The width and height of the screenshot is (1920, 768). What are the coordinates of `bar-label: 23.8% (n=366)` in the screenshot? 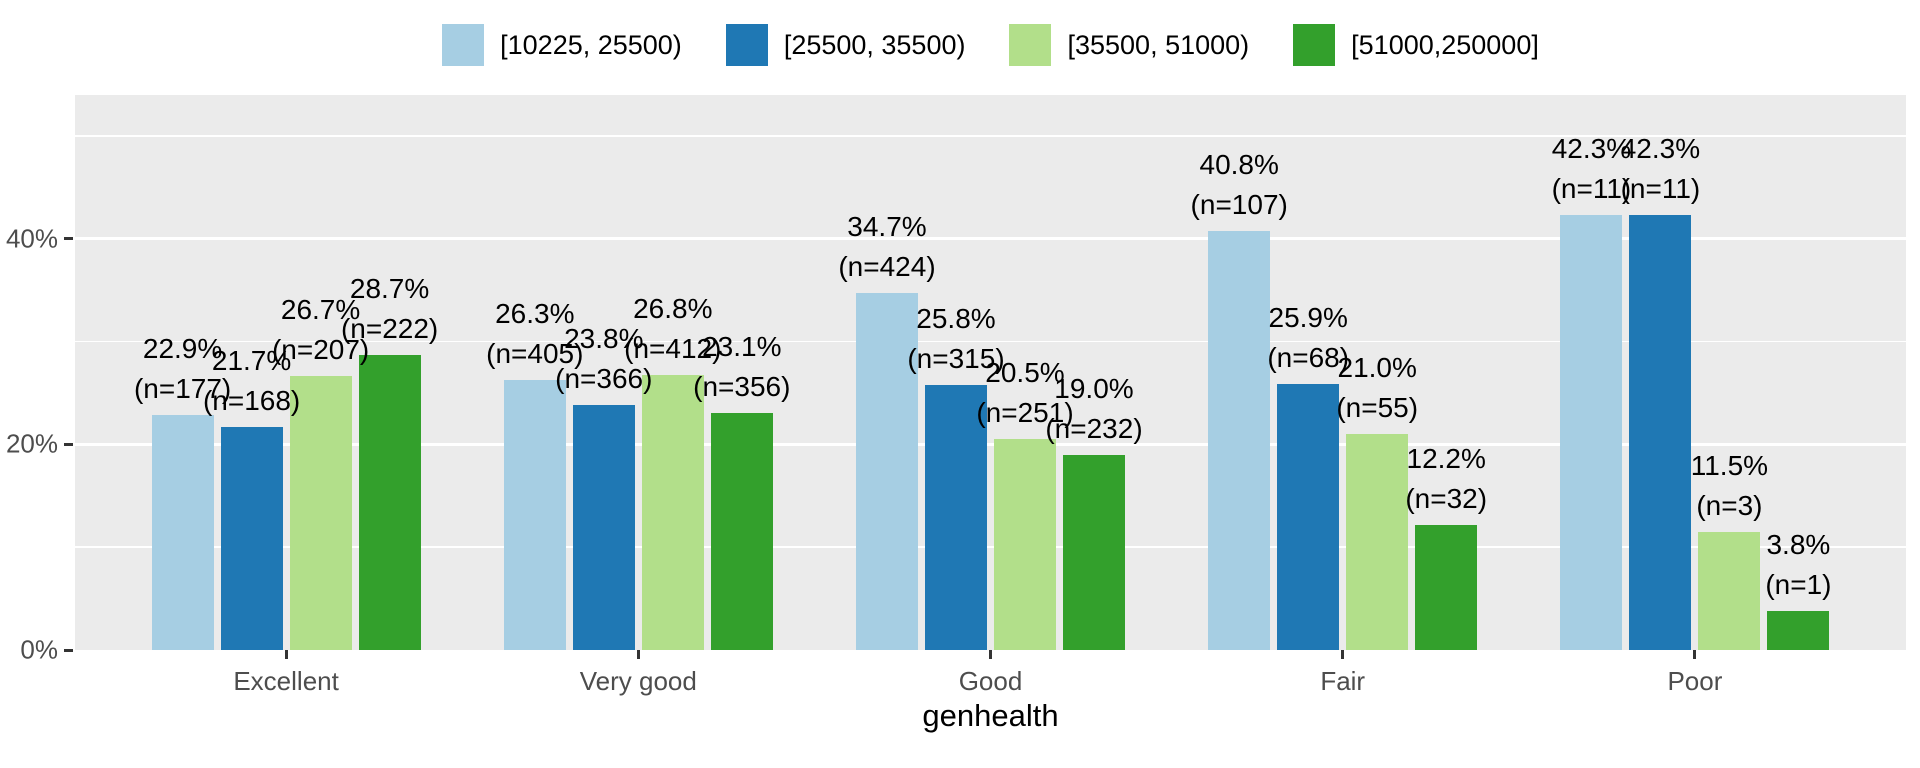 It's located at (603, 359).